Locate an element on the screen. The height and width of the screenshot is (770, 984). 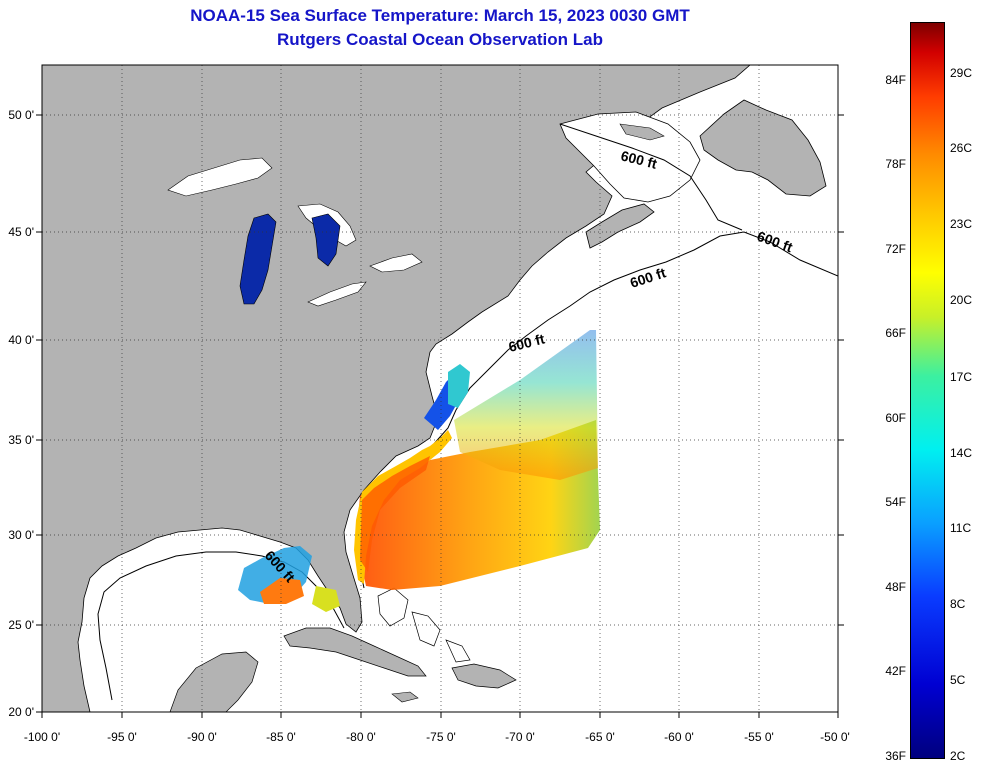
lat-label: 20 0' is located at coordinates (21, 712).